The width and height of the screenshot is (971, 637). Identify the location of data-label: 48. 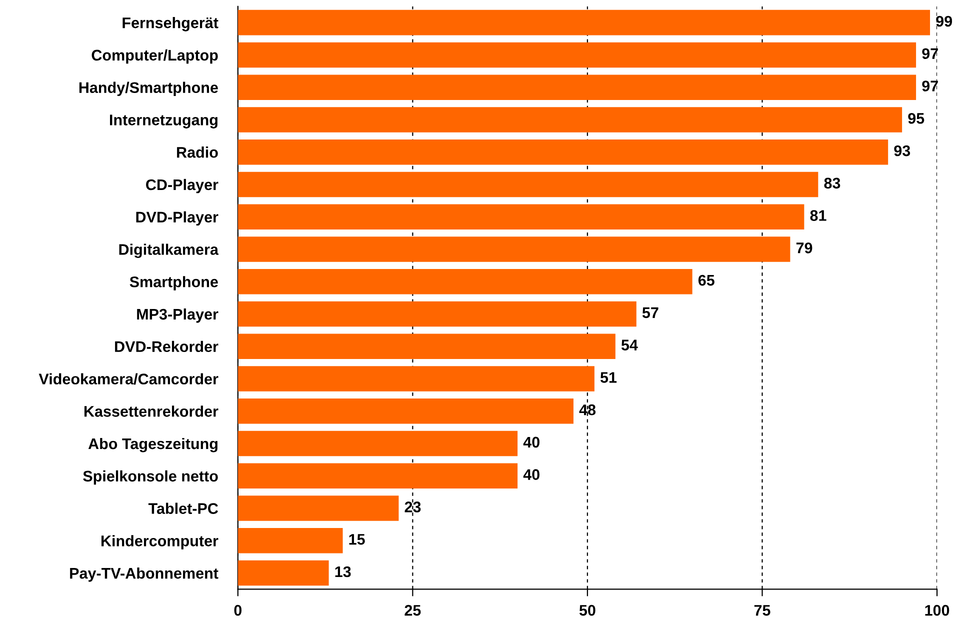
(587, 410).